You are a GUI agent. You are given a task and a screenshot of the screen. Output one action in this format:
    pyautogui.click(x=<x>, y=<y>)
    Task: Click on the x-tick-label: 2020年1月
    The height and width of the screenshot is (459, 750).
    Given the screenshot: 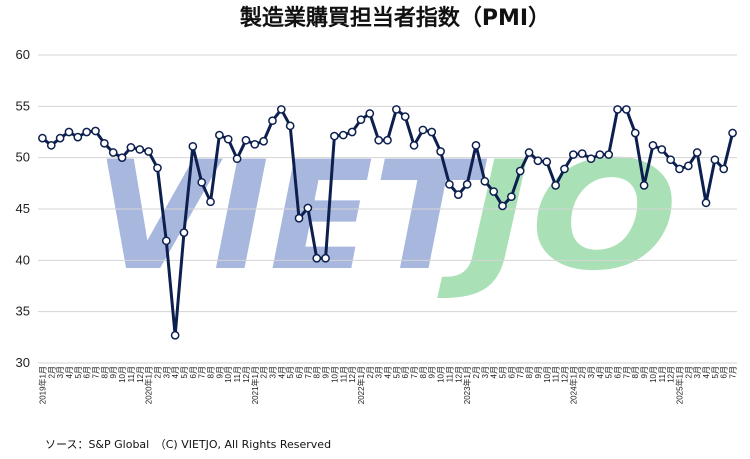 What is the action you would take?
    pyautogui.click(x=149, y=385)
    